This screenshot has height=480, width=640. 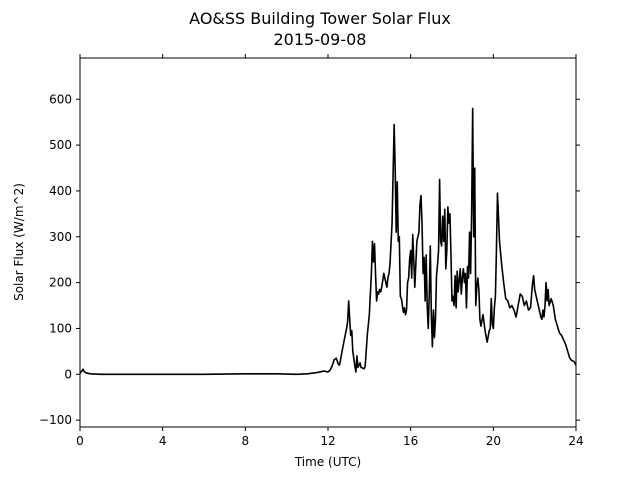 What do you see at coordinates (60, 191) in the screenshot?
I see `y-tick-label: 400` at bounding box center [60, 191].